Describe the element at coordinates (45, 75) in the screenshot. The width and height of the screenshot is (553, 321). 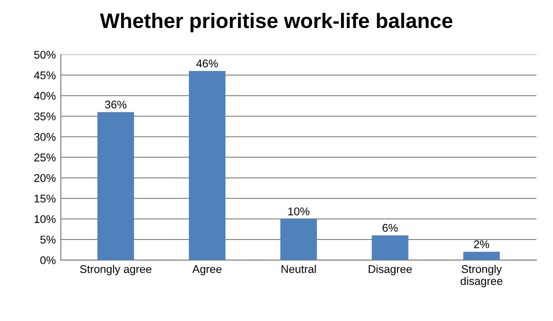
I see `y-tick-label: 45%` at that location.